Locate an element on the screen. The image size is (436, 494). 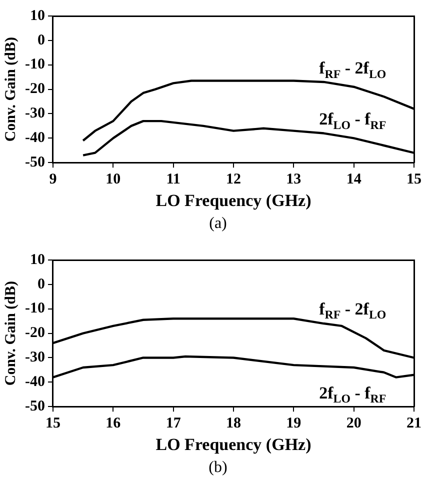
x-tick-label: 19 is located at coordinates (294, 423).